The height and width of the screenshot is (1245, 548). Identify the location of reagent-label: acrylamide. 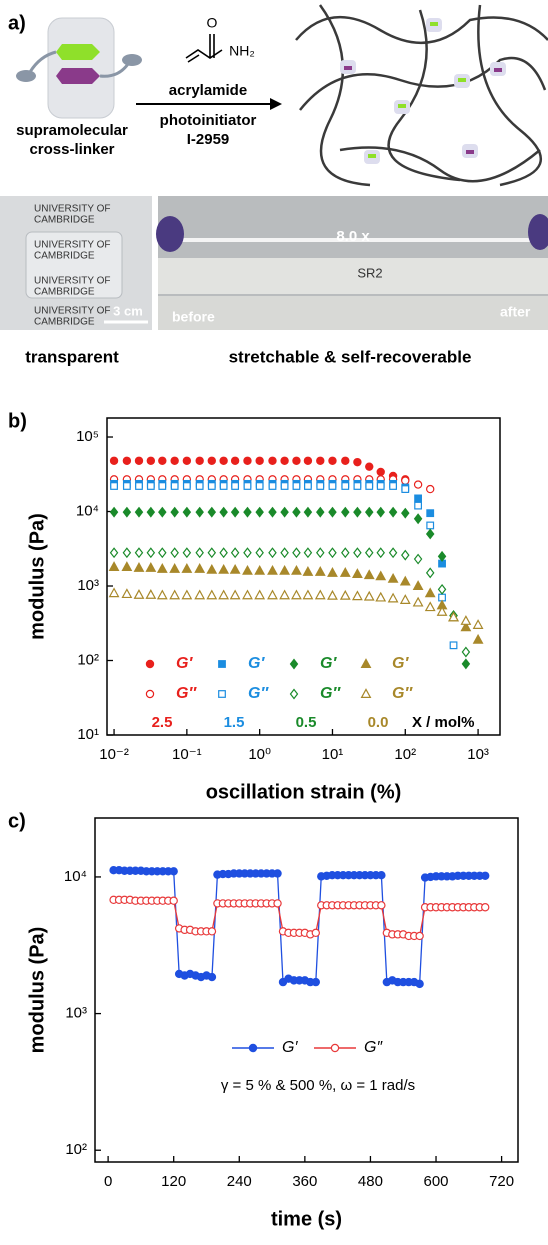
(208, 90).